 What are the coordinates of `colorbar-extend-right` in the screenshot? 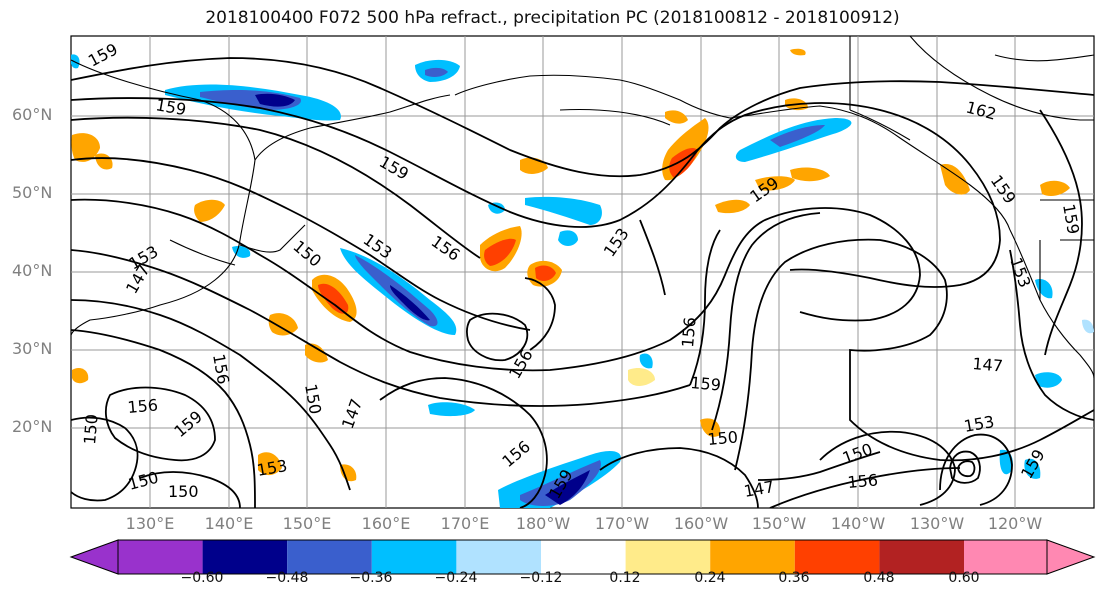 It's located at (1071, 557).